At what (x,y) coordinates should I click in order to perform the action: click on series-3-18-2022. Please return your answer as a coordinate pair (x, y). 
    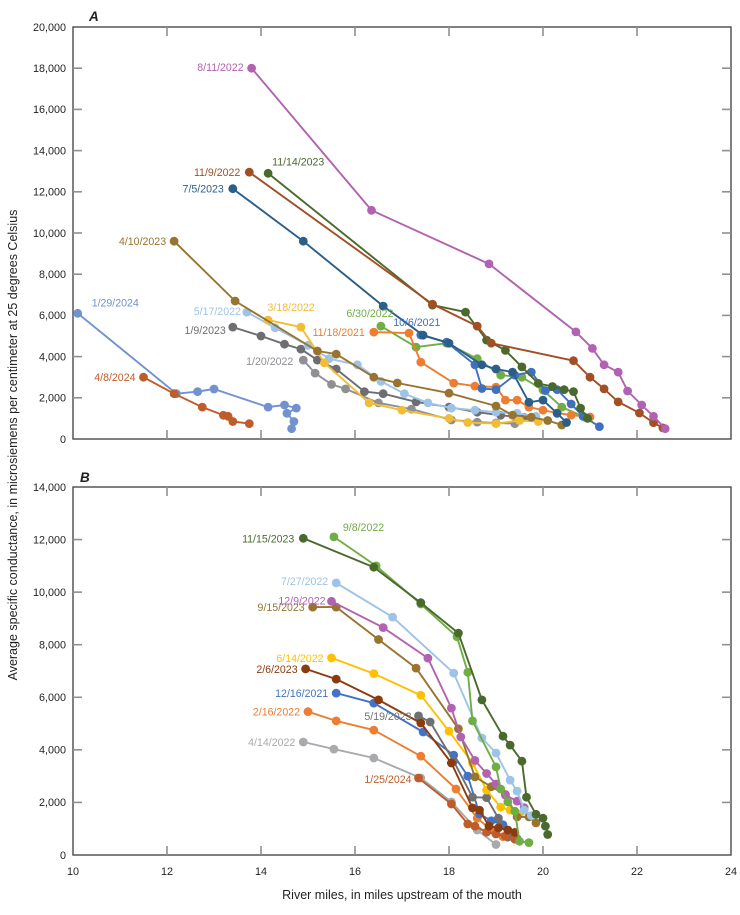
    Looking at the image, I should click on (403, 371).